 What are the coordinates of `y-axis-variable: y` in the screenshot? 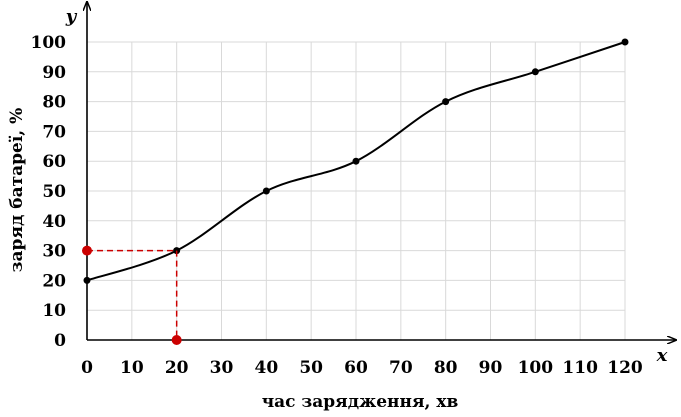 It's located at (71, 16).